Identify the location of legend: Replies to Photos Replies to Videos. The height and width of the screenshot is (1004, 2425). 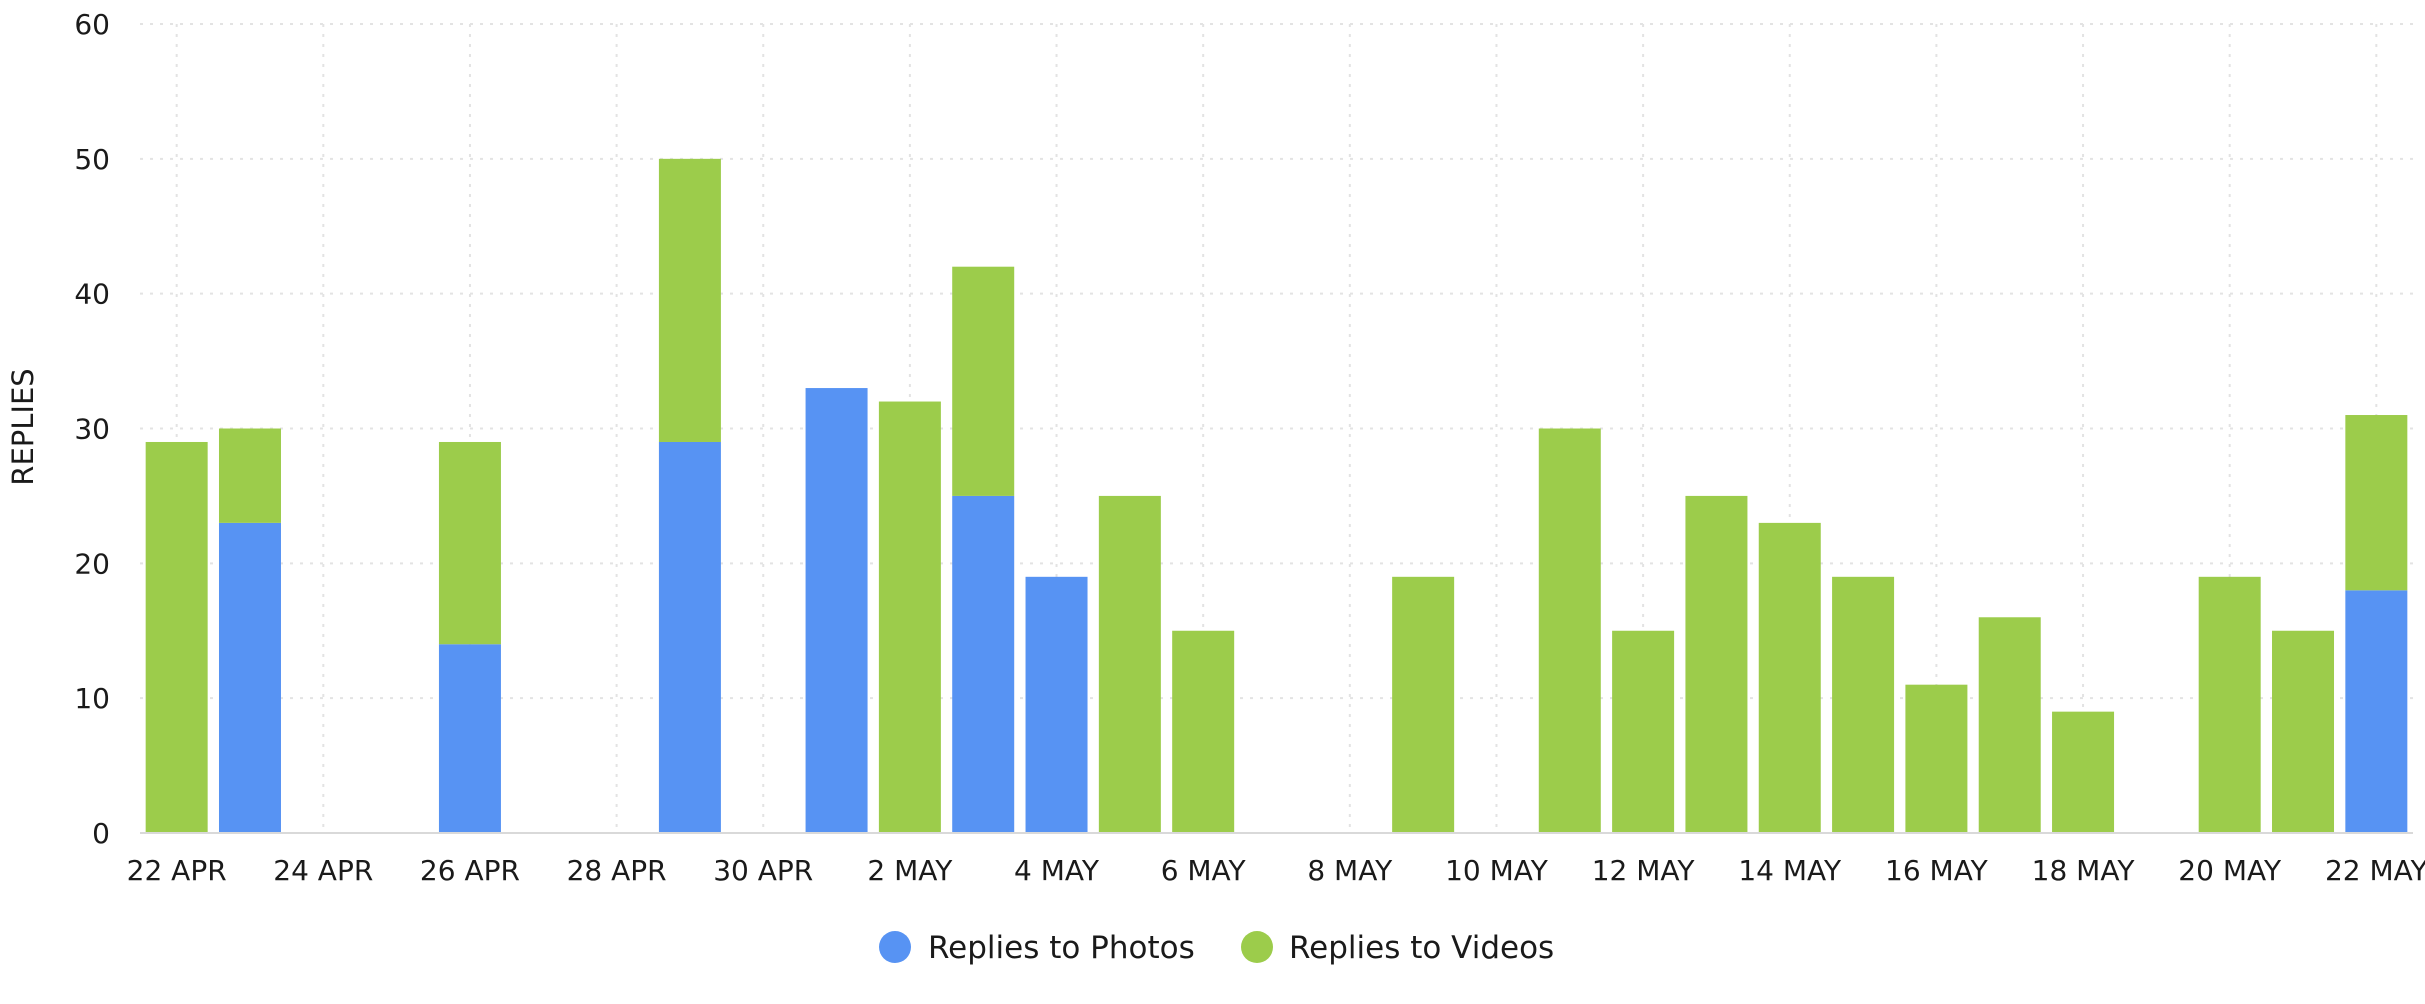
(1216, 948).